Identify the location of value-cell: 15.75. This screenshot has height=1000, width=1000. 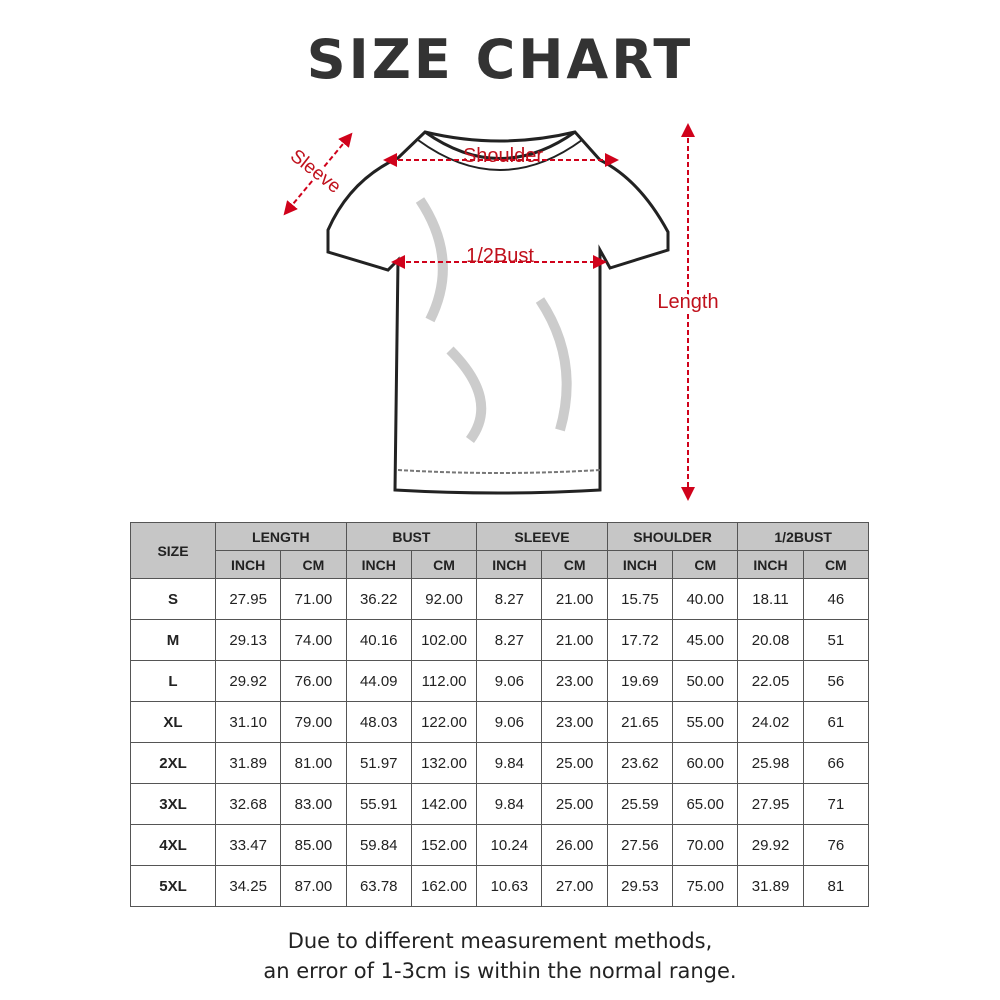
(640, 599).